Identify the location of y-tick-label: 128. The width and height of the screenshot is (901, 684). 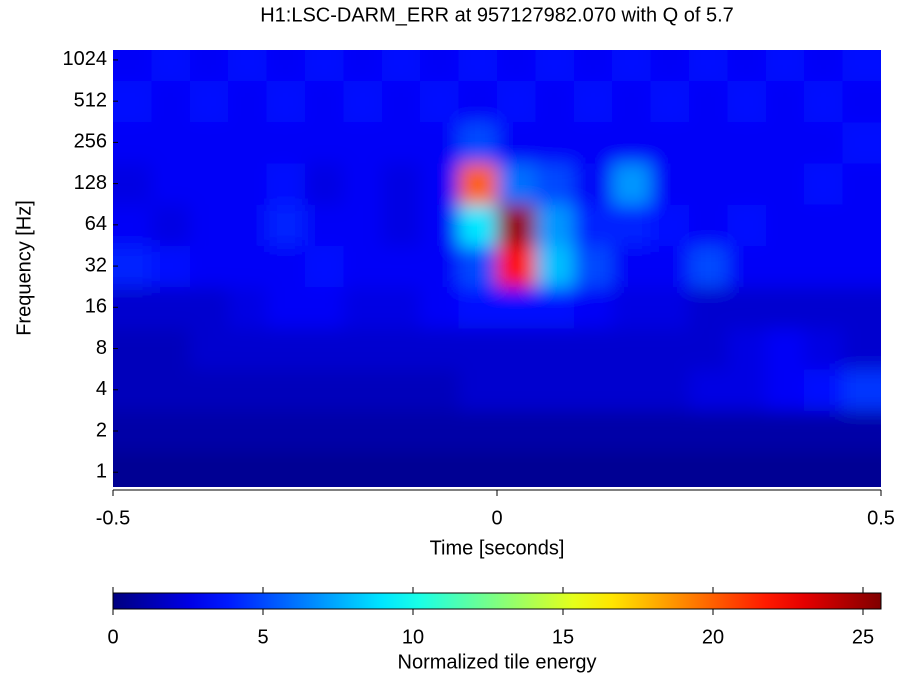
(90, 183).